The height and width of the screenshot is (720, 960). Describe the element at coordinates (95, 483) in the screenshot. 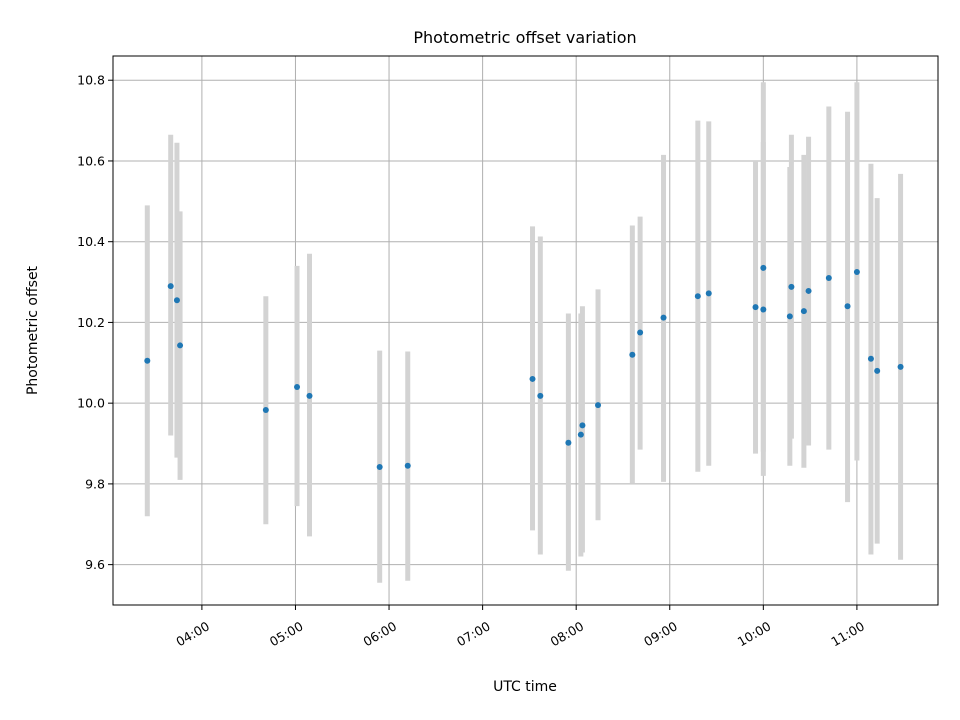

I see `y-tick-label: 9.8` at that location.